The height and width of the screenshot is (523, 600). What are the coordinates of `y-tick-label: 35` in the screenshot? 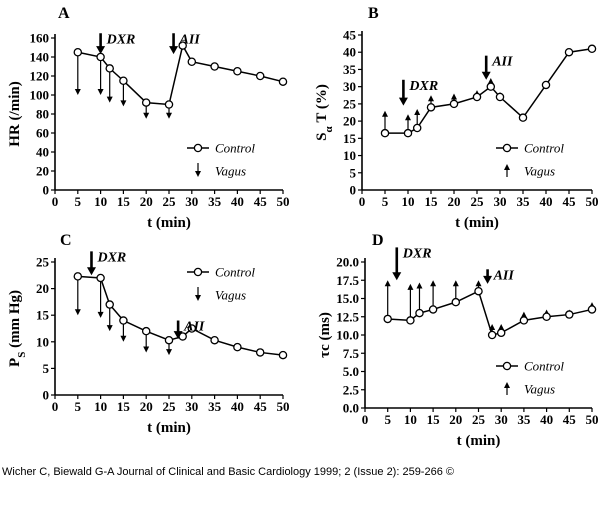 It's located at (350, 69).